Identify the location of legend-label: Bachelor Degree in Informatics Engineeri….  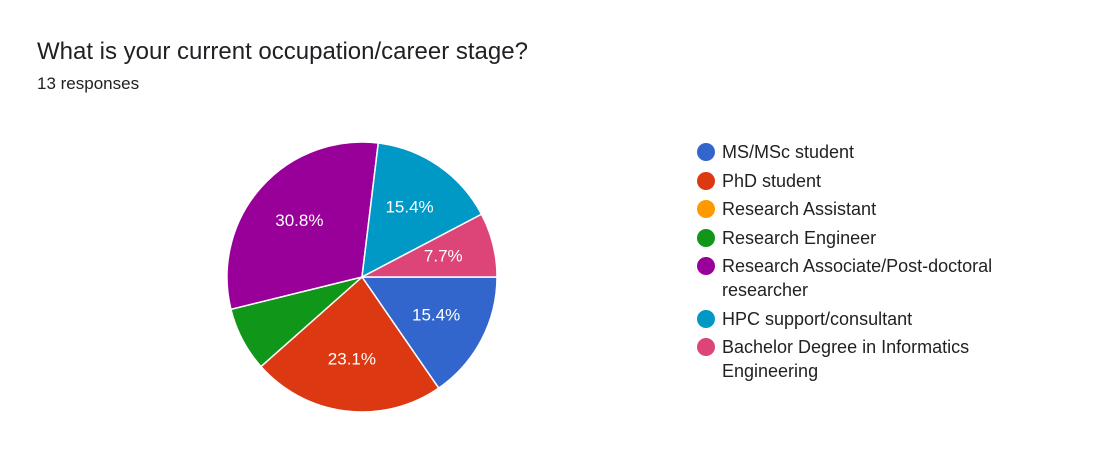
(846, 359).